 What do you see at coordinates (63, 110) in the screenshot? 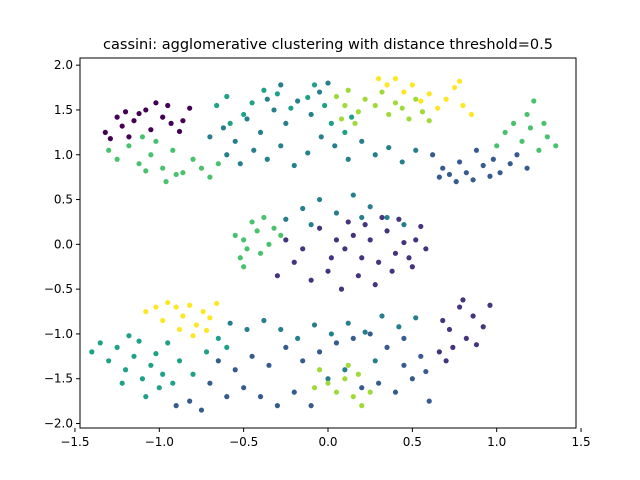
I see `y-tick-label: 1.5` at bounding box center [63, 110].